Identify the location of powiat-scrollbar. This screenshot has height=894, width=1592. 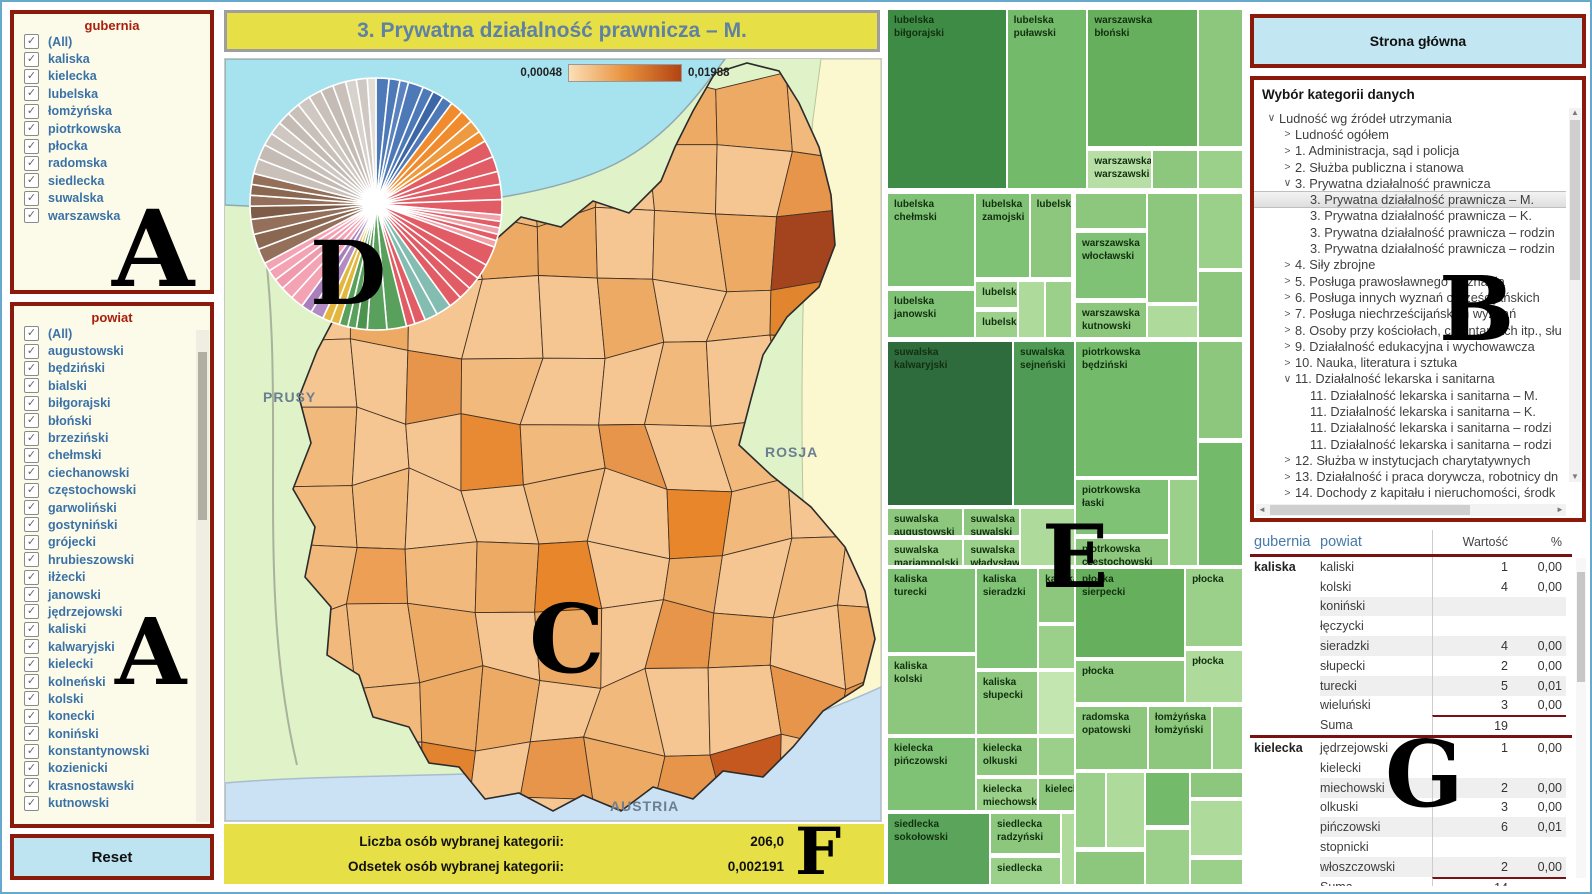
(202, 576).